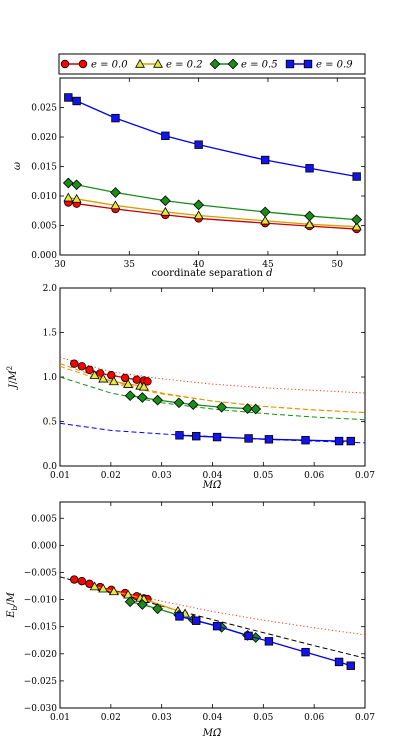 This screenshot has width=407, height=754. I want to click on x-tick-label: 0.06, so click(314, 476).